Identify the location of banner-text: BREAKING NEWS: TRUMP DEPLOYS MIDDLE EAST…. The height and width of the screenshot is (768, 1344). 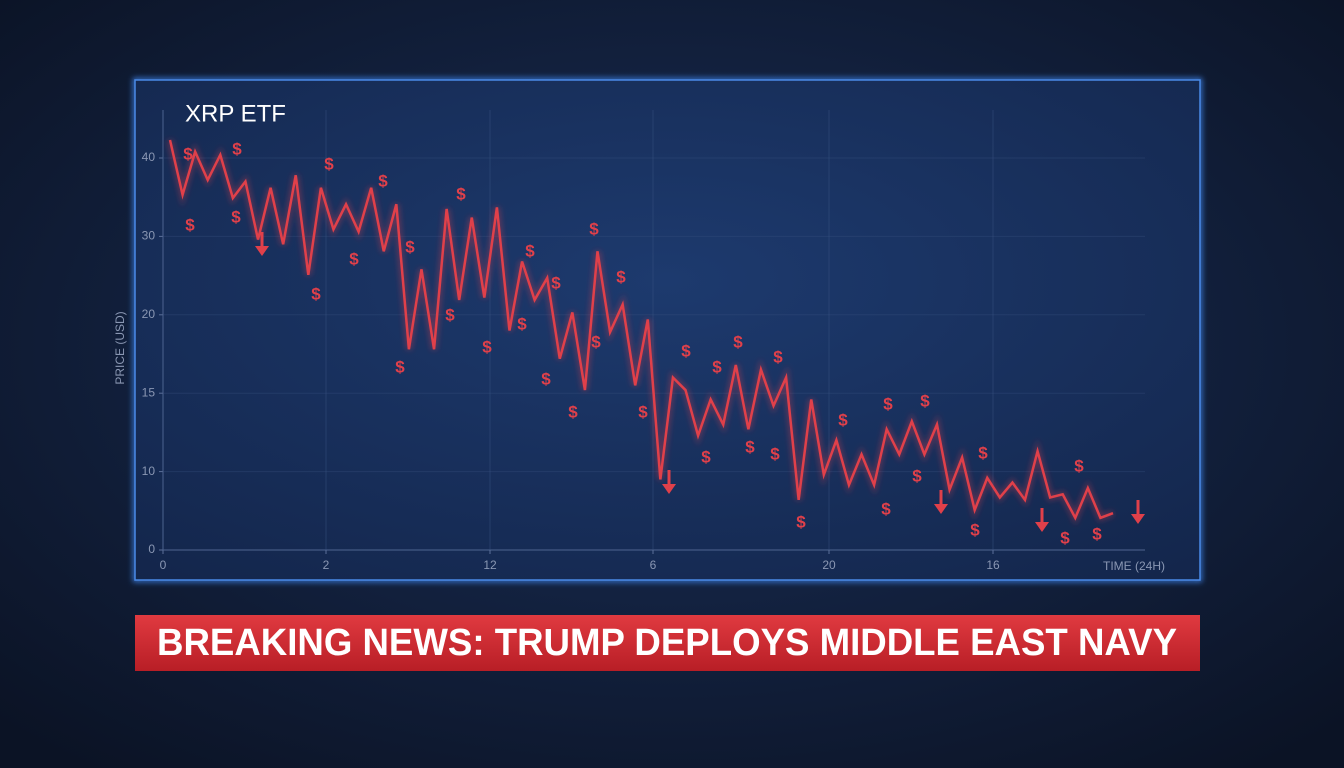
(667, 643).